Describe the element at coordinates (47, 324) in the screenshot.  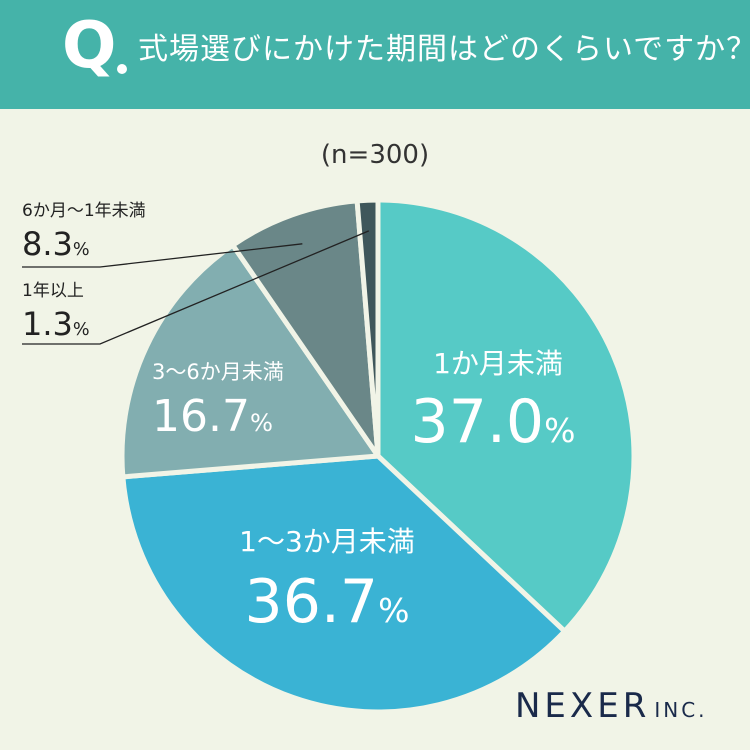
I see `label-value-4: 1.3` at that location.